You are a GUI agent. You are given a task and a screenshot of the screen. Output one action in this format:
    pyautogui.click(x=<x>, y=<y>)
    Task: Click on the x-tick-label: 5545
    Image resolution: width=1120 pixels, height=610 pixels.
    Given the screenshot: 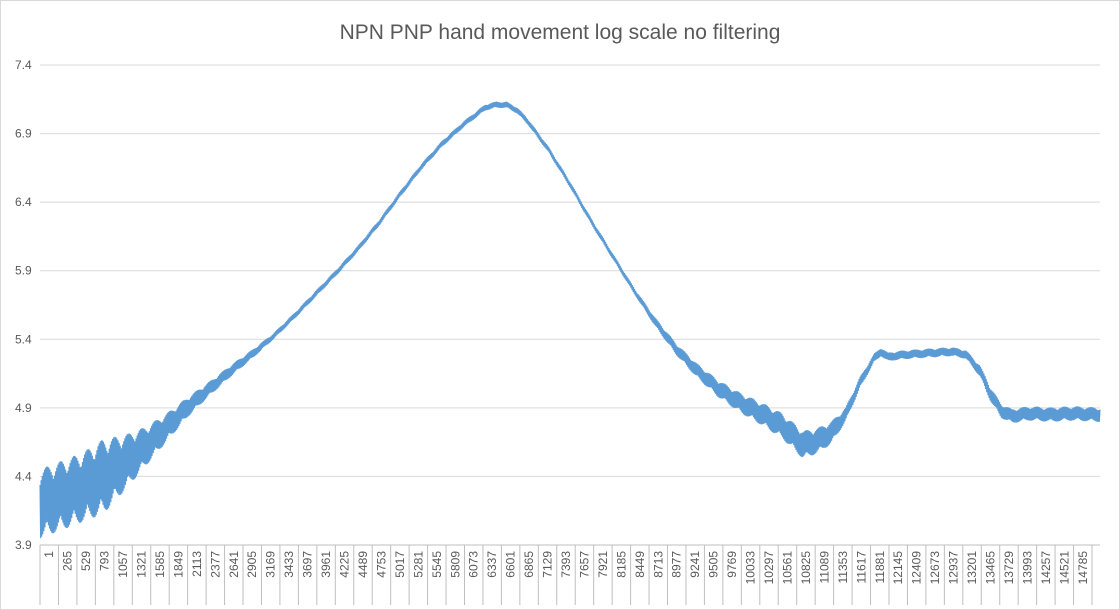 What is the action you would take?
    pyautogui.click(x=437, y=564)
    